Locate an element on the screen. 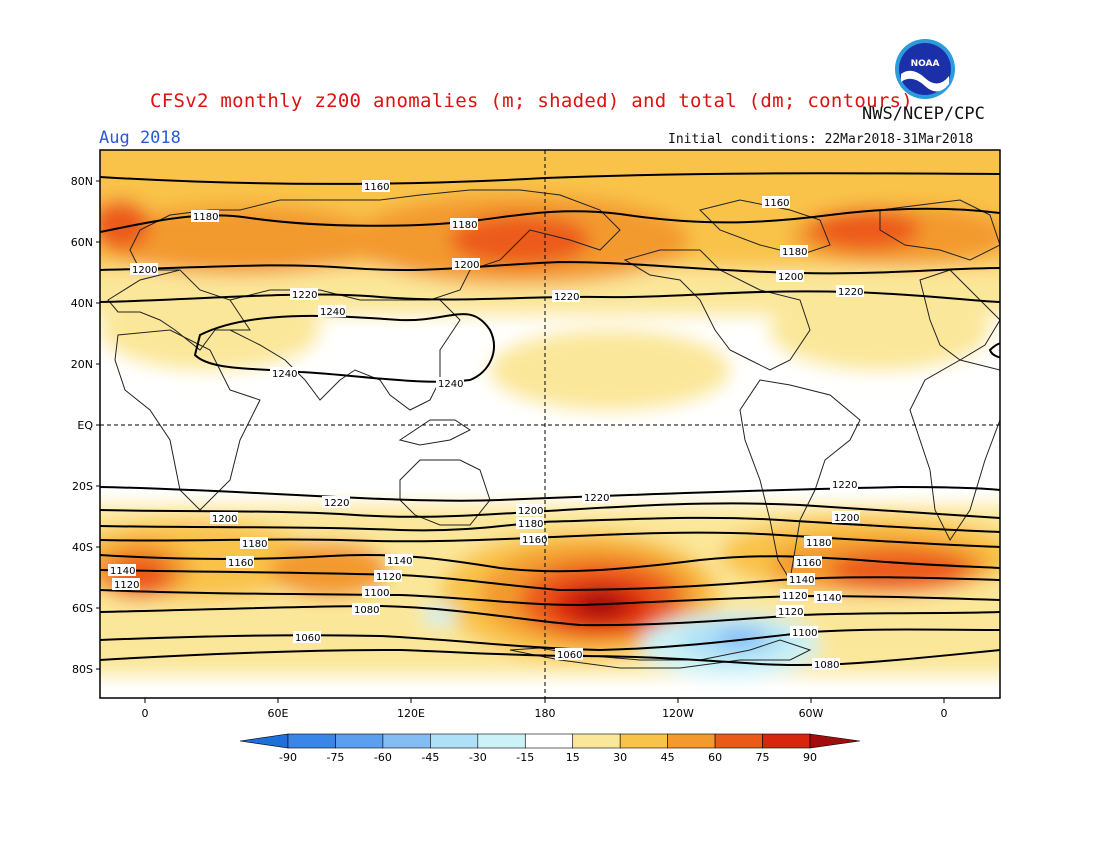 Image resolution: width=1100 pixels, height=850 pixels. colorbar-label: 45 is located at coordinates (668, 757).